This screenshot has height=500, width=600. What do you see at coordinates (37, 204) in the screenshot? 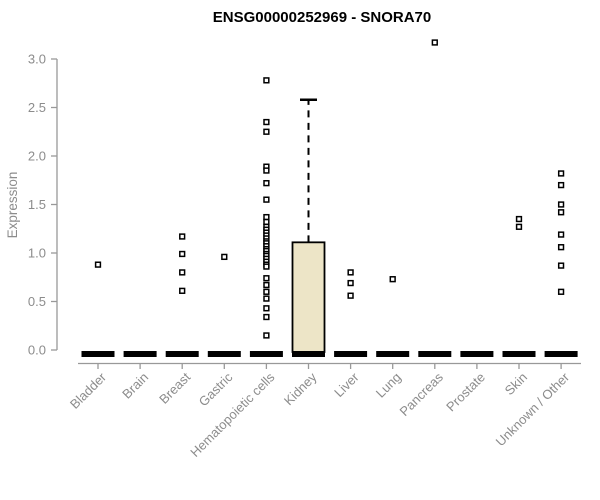
I see `y-tick-label: 1.5` at bounding box center [37, 204].